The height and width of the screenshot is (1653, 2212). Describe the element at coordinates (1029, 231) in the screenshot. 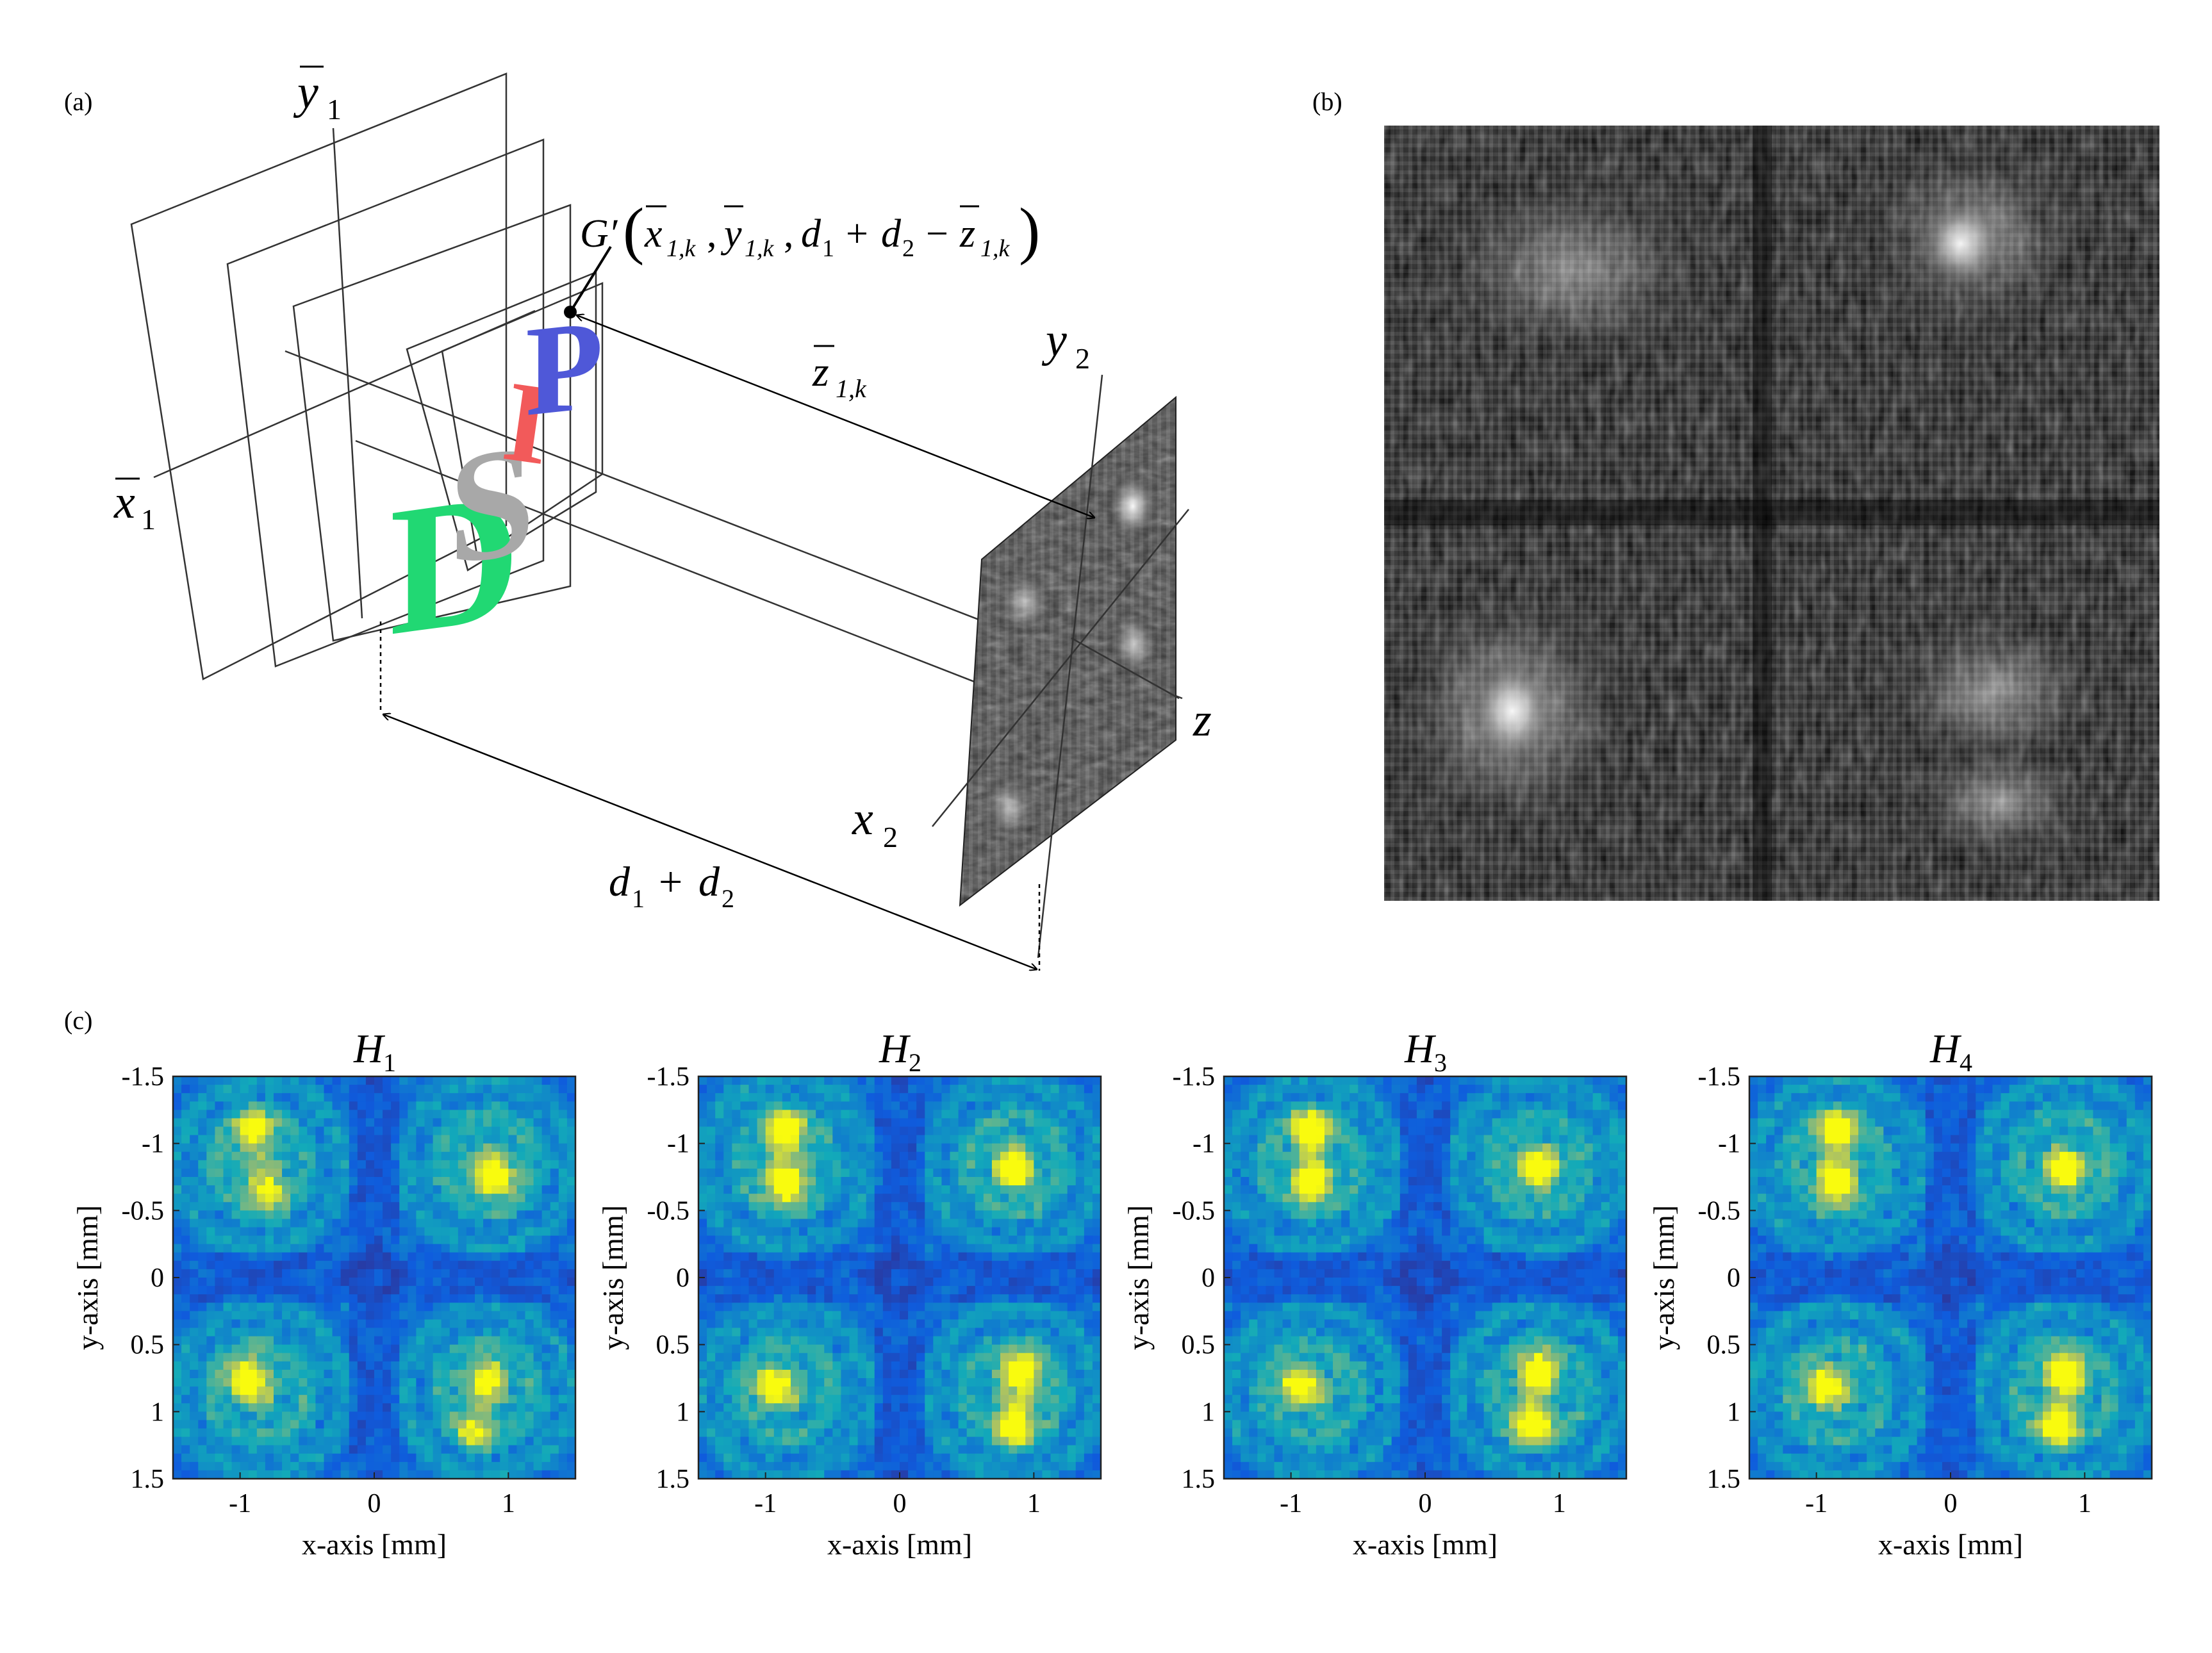

I see `g-close-paren: )` at that location.